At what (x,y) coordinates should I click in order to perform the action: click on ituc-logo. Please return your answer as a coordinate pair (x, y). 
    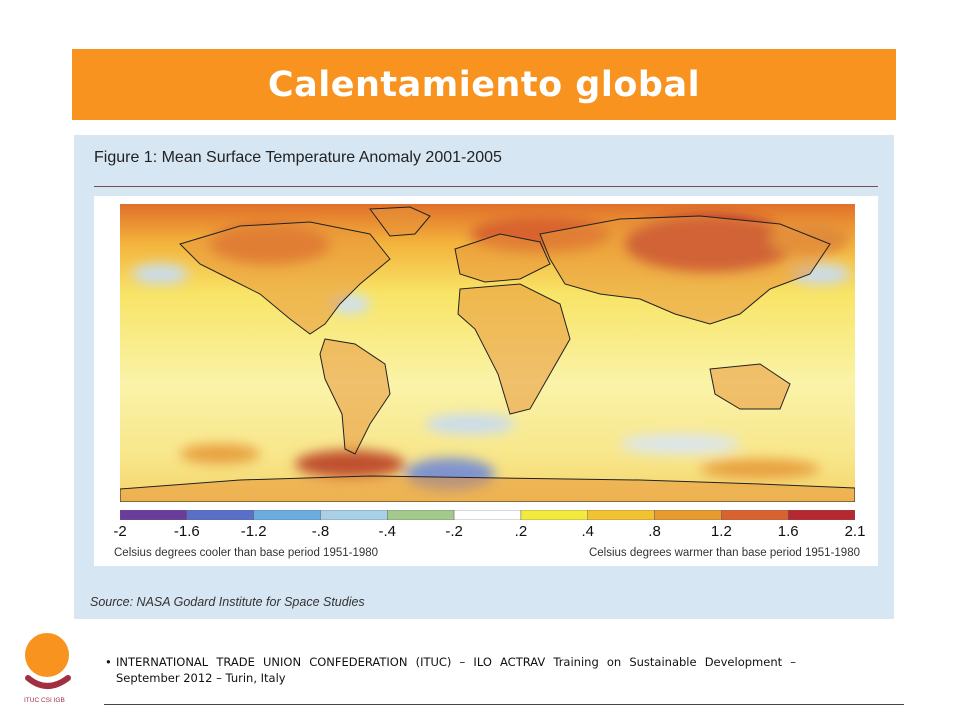
    Looking at the image, I should click on (48, 661).